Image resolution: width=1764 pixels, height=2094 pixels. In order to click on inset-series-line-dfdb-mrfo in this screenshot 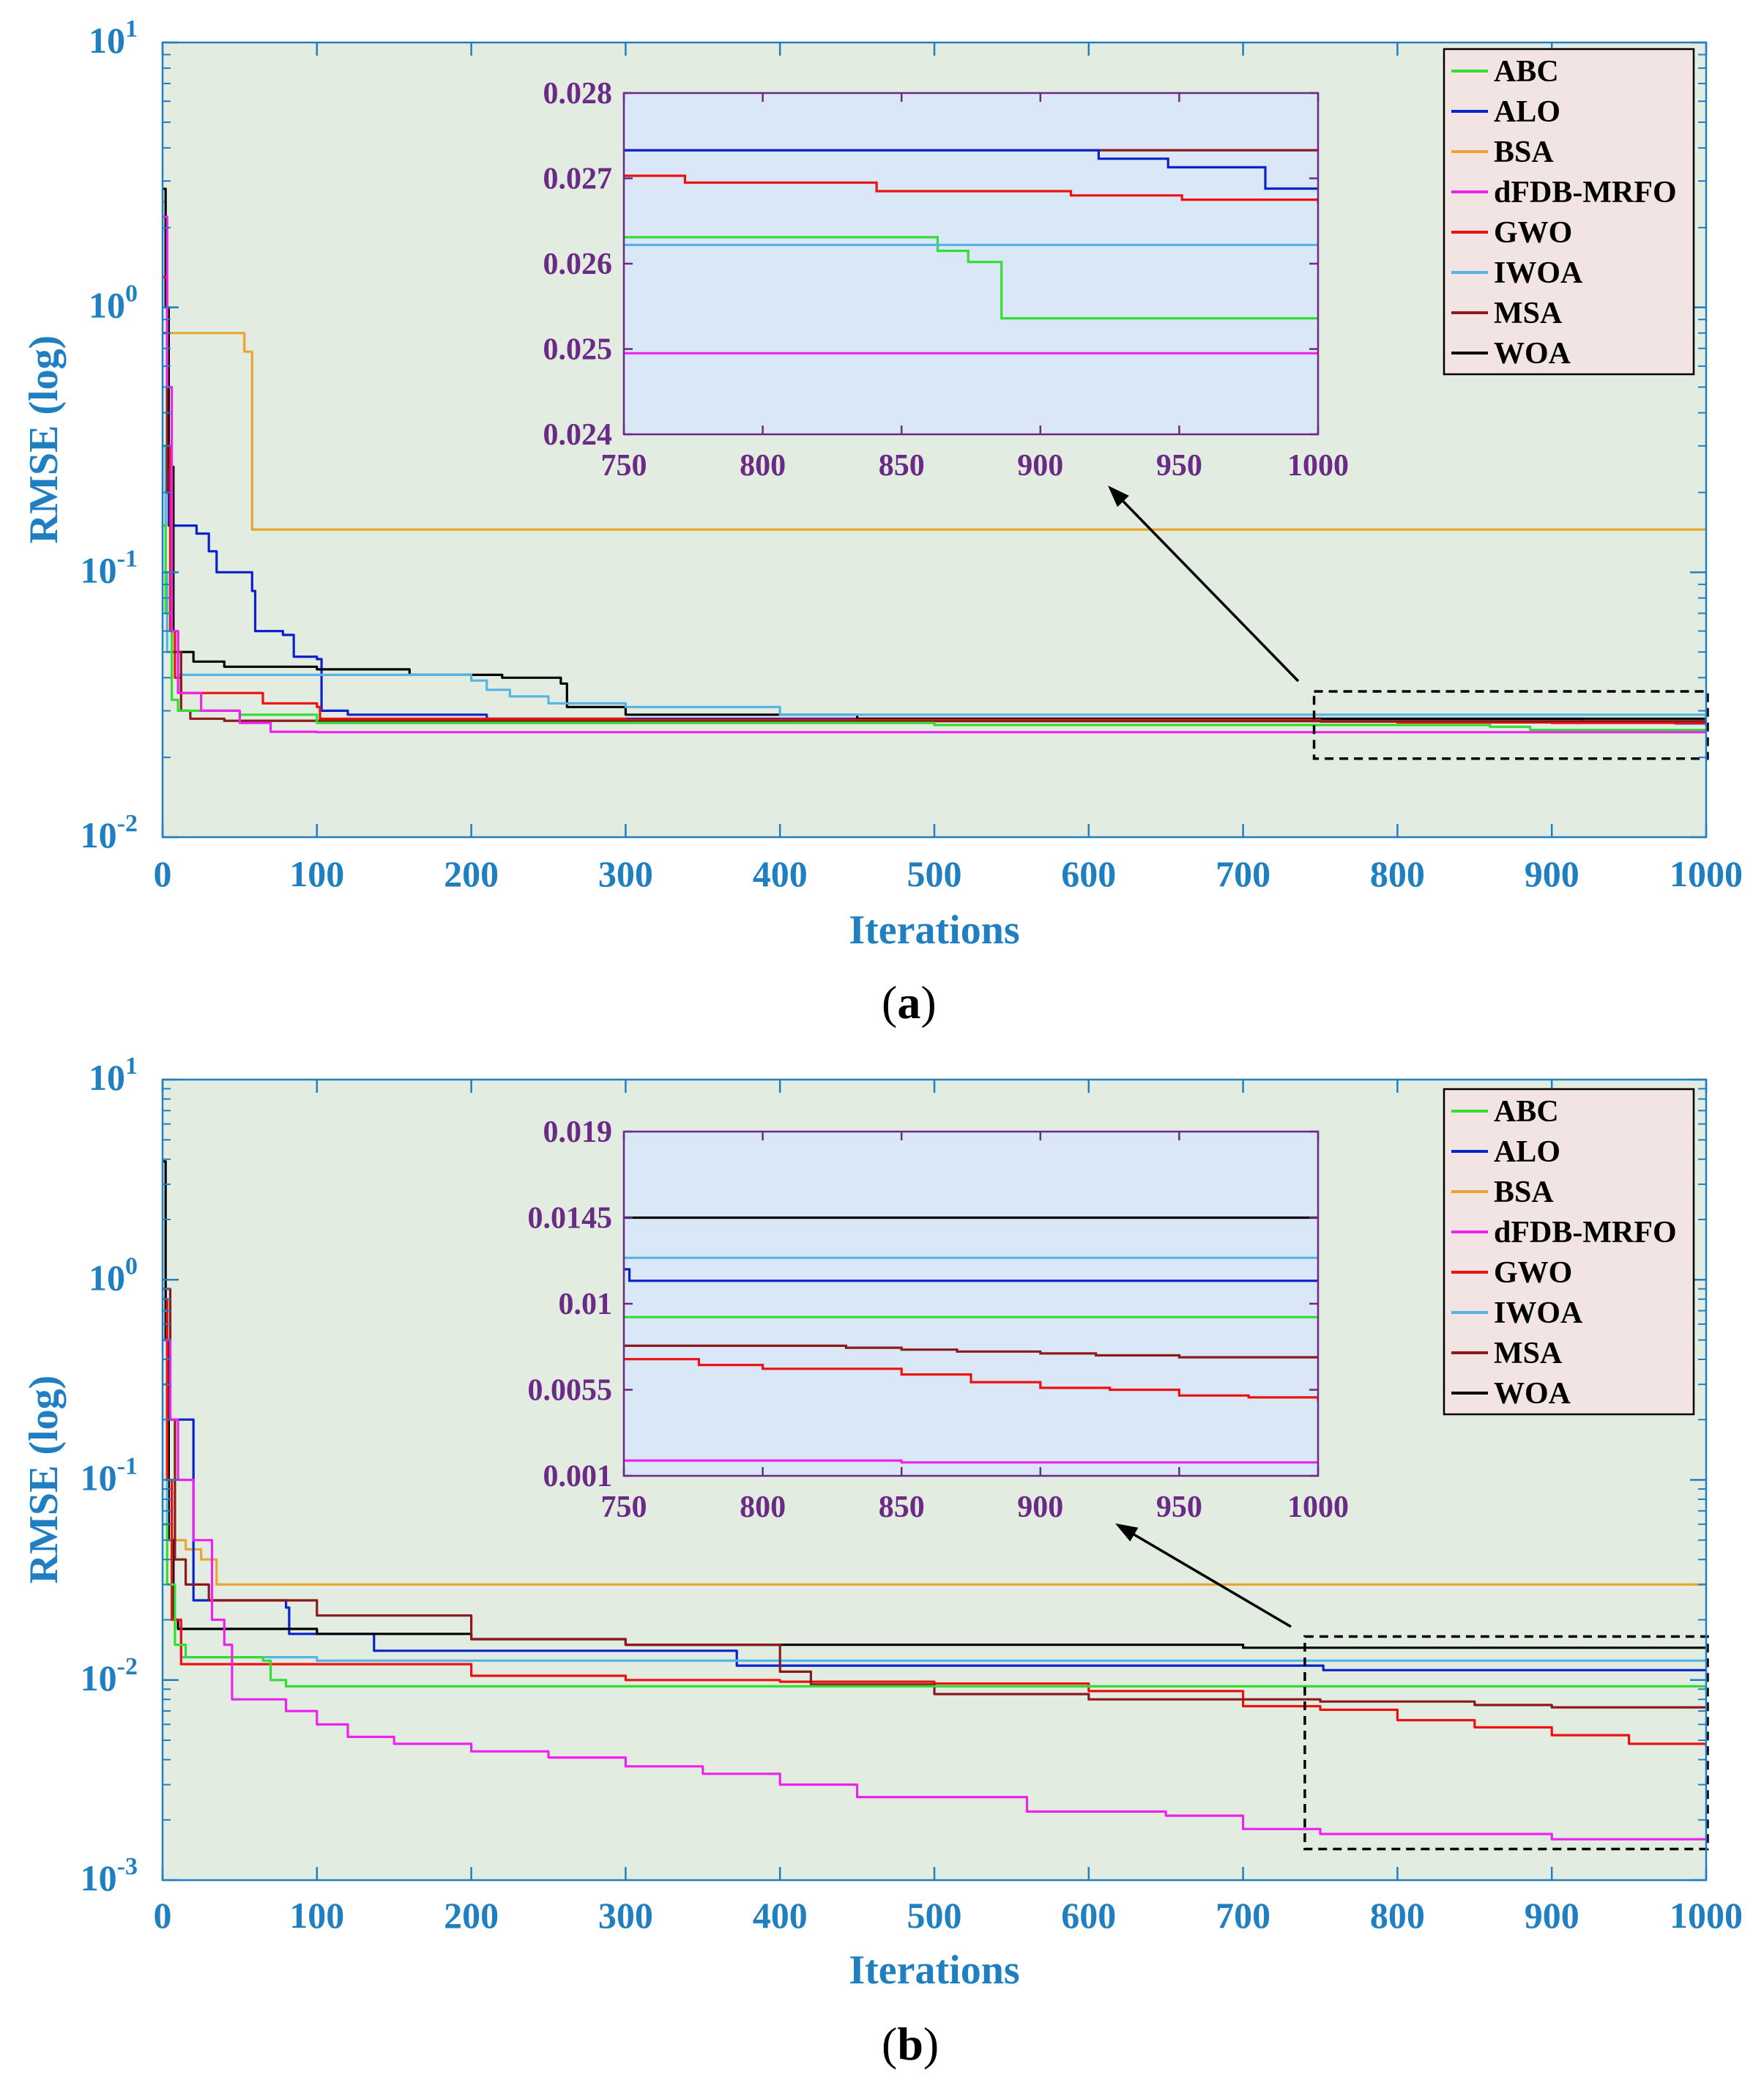, I will do `click(971, 1461)`.